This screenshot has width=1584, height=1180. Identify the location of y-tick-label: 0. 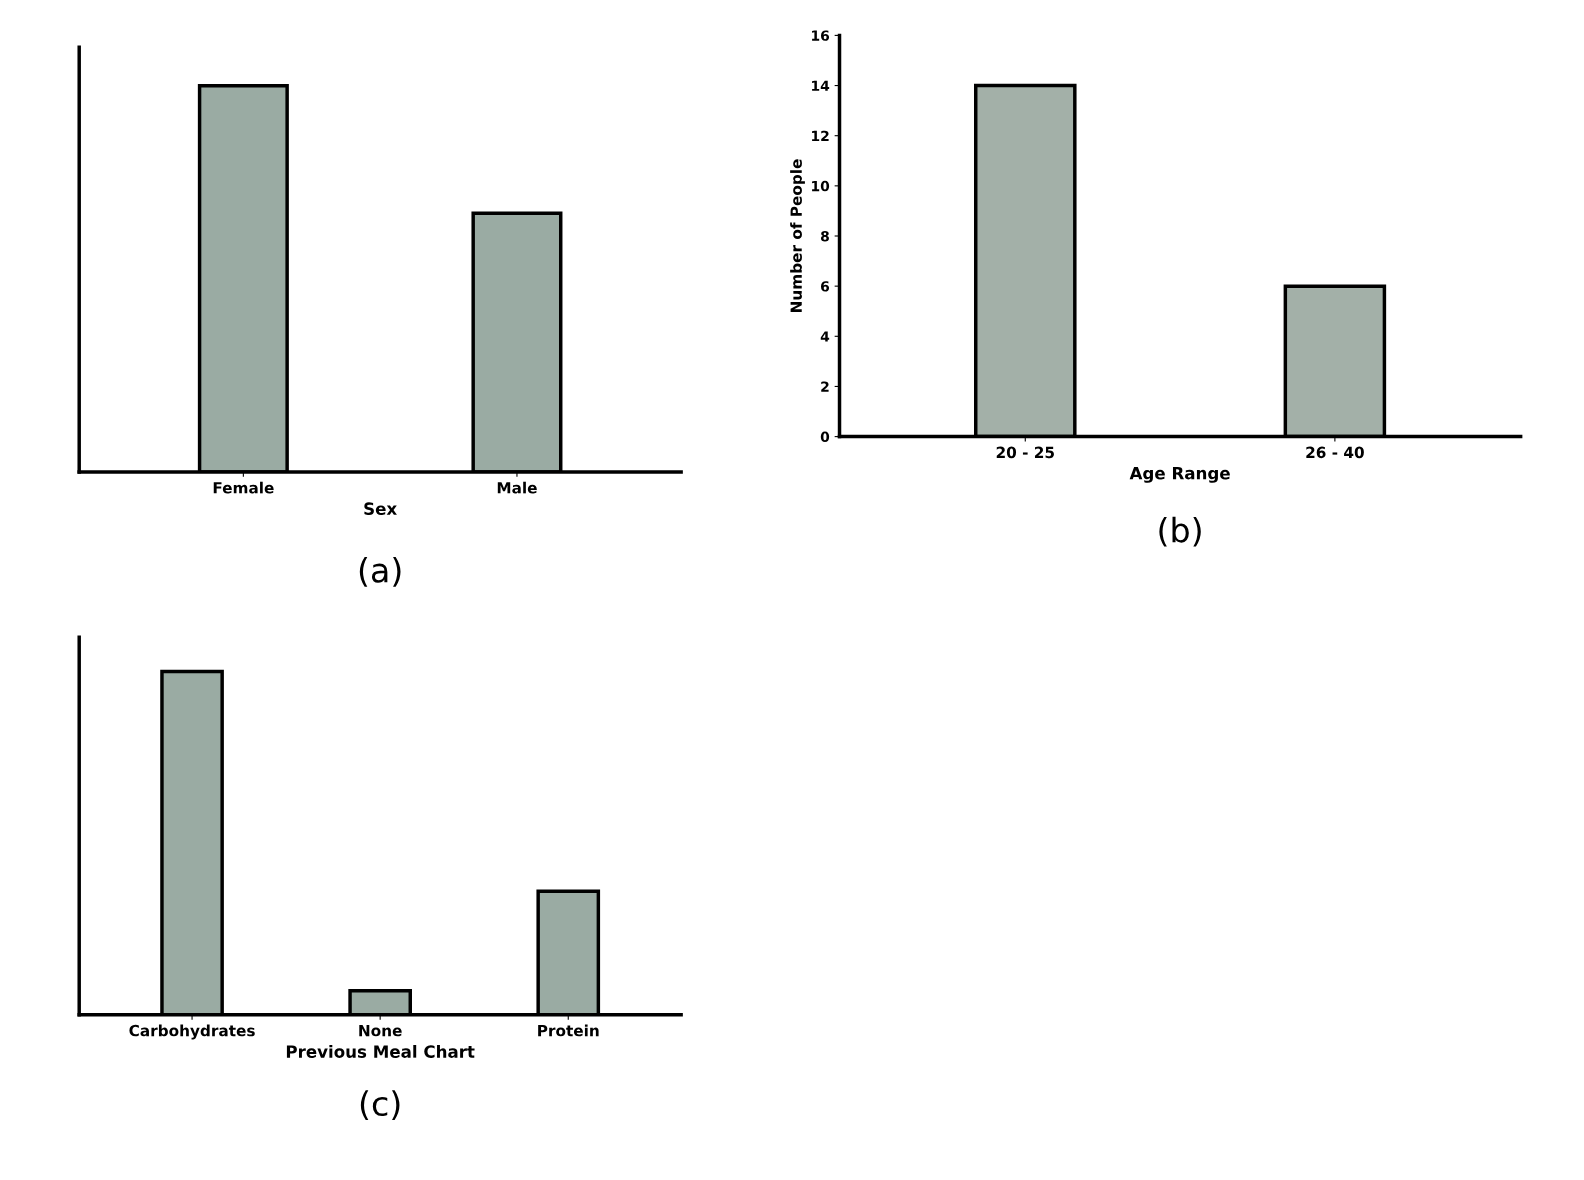
(825, 437).